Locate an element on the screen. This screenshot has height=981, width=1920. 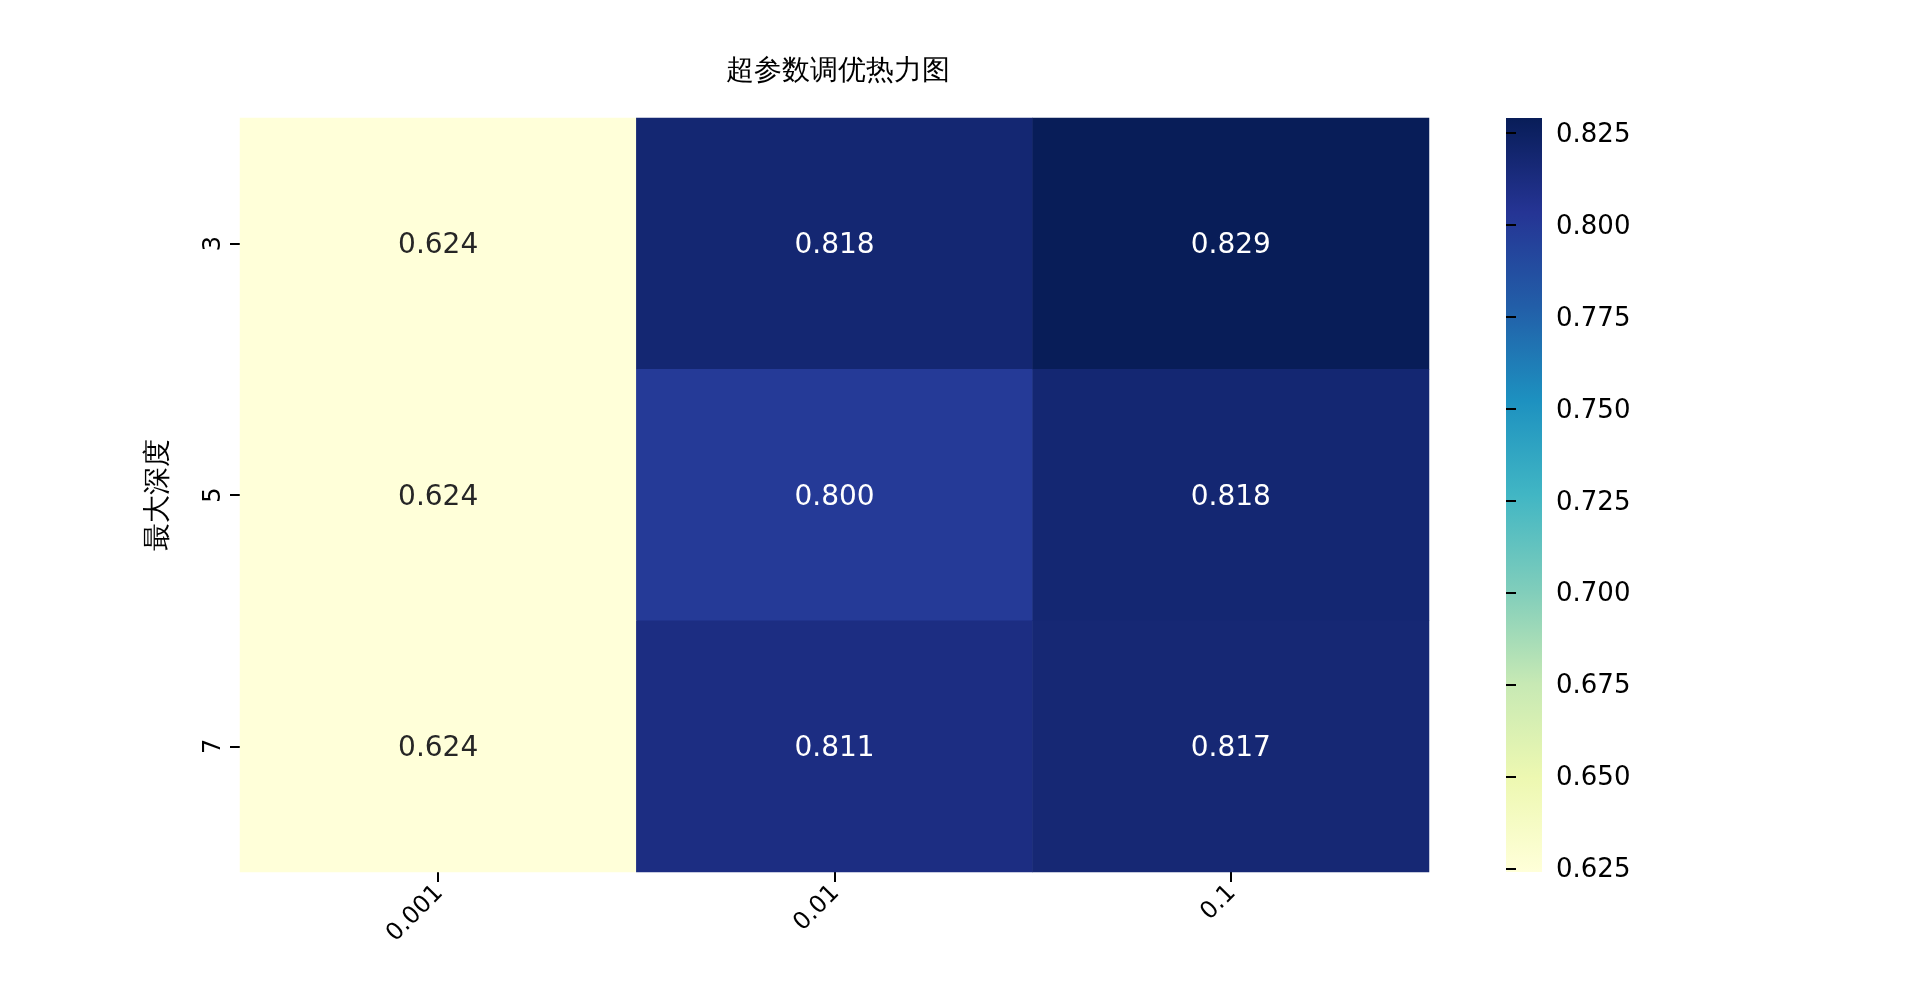
chart-title: 超参数调优热力图 is located at coordinates (838, 69).